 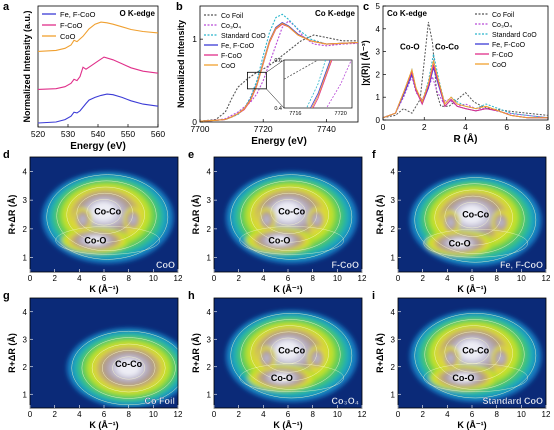 I want to click on panel-letter-c: c, so click(x=366, y=7).